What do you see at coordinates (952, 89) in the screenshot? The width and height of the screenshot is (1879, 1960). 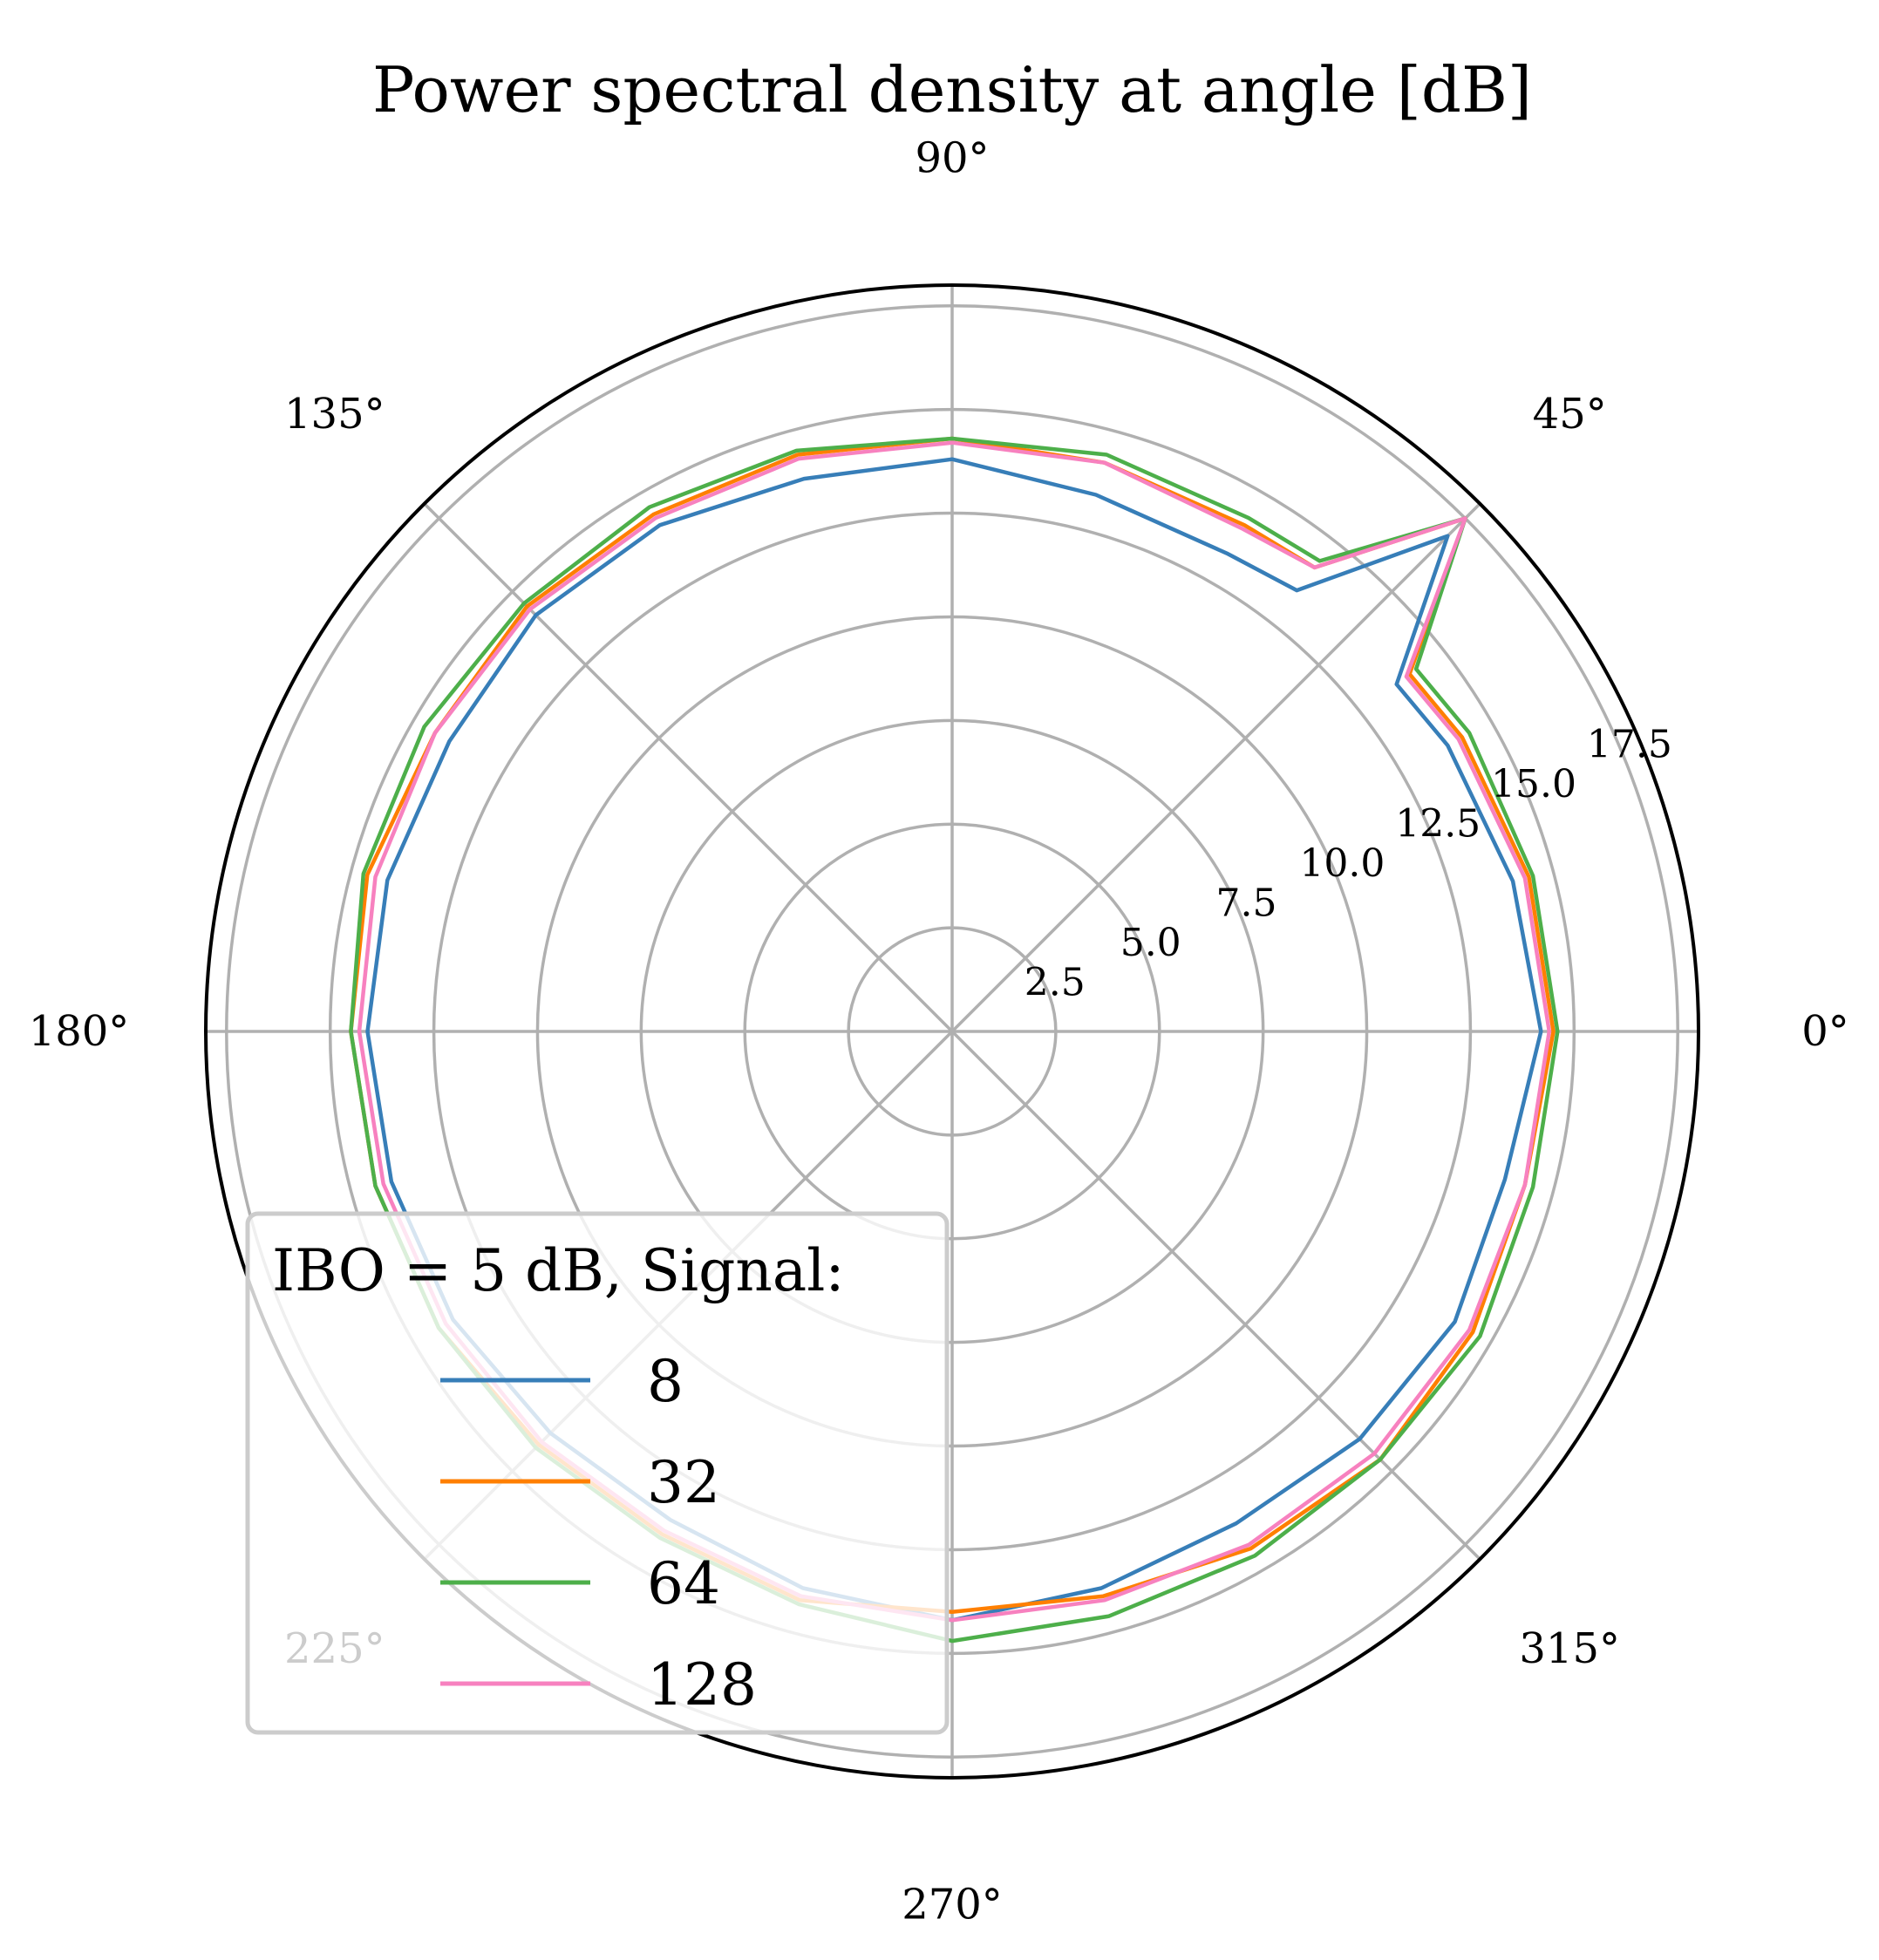 I see `chart-title: Power spectral density at angle [dB]` at bounding box center [952, 89].